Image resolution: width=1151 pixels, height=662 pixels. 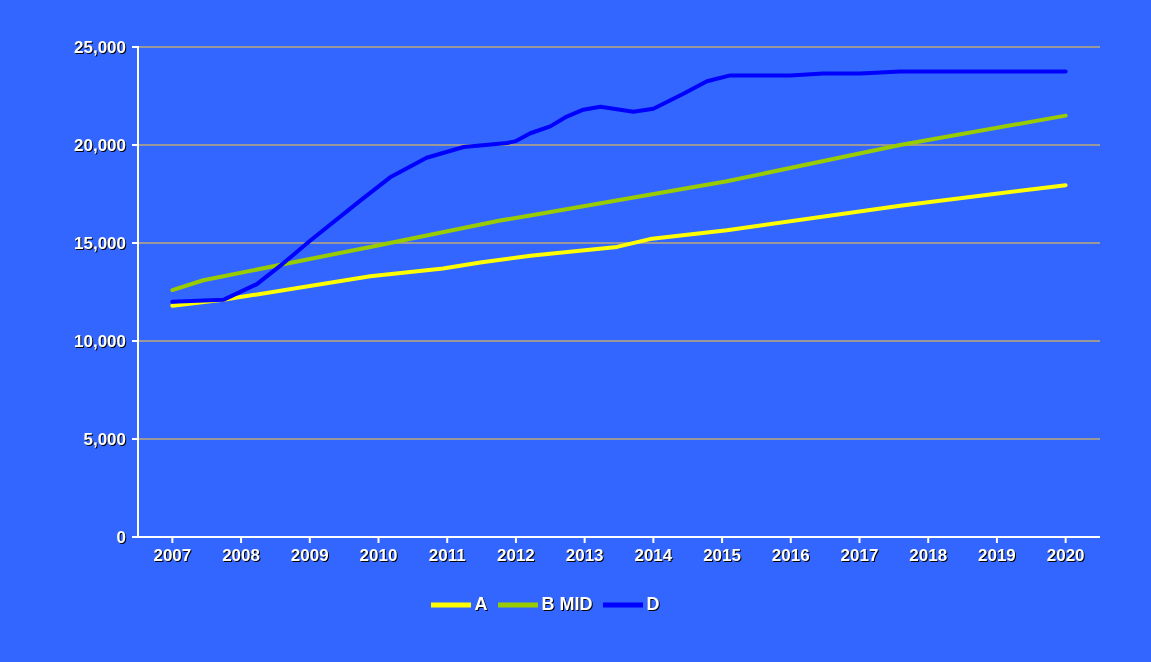 I want to click on x-tick-label: 2012, so click(x=516, y=555).